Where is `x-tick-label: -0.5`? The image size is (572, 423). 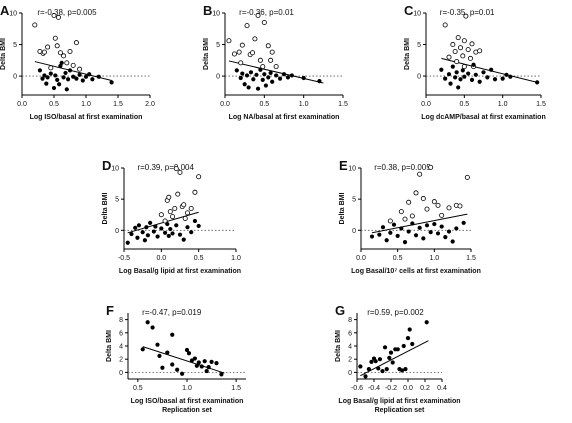
x-tick-label: -0.5 is located at coordinates (124, 258).